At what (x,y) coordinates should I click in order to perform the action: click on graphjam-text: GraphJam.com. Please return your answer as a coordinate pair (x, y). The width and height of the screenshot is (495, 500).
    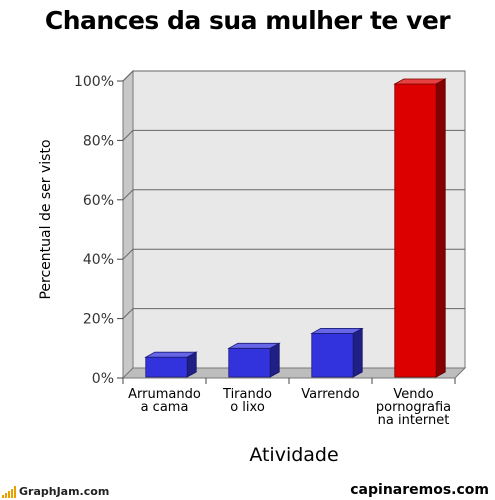
    Looking at the image, I should click on (64, 491).